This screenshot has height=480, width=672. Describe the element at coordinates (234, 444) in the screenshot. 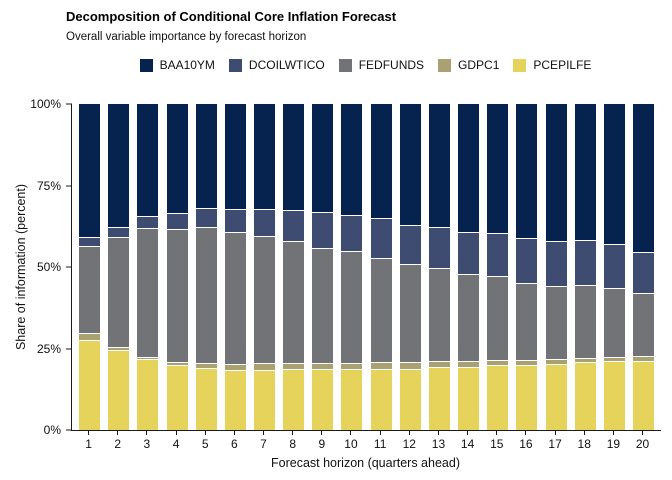

I see `x-tick-label-6: 6` at that location.